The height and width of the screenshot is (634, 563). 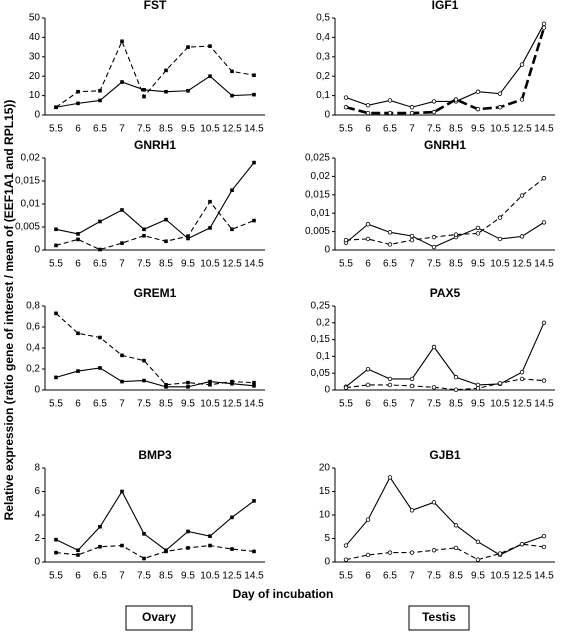 What do you see at coordinates (323, 76) in the screenshot?
I see `y-tick-label: 0,2` at bounding box center [323, 76].